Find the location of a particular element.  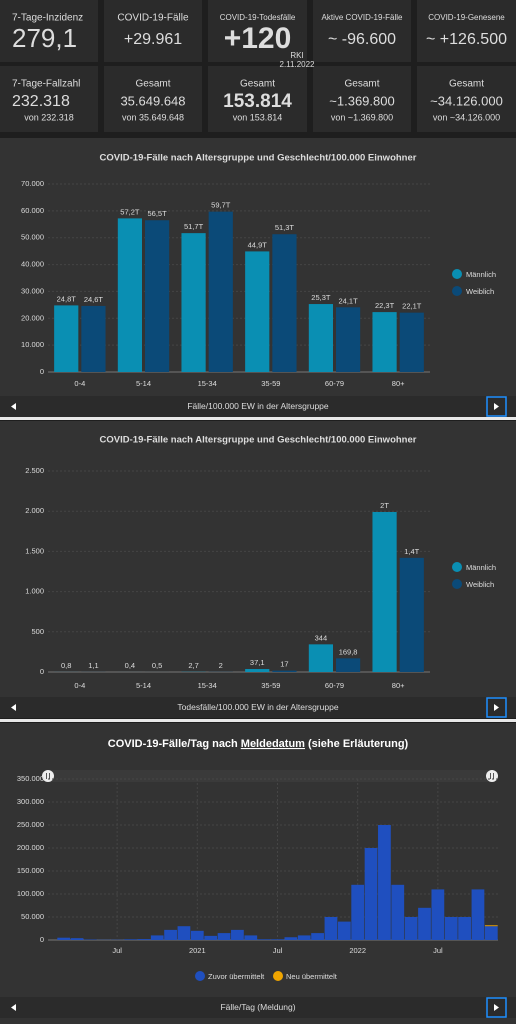

kpi-title: COVID-19-Fälle is located at coordinates (153, 18).